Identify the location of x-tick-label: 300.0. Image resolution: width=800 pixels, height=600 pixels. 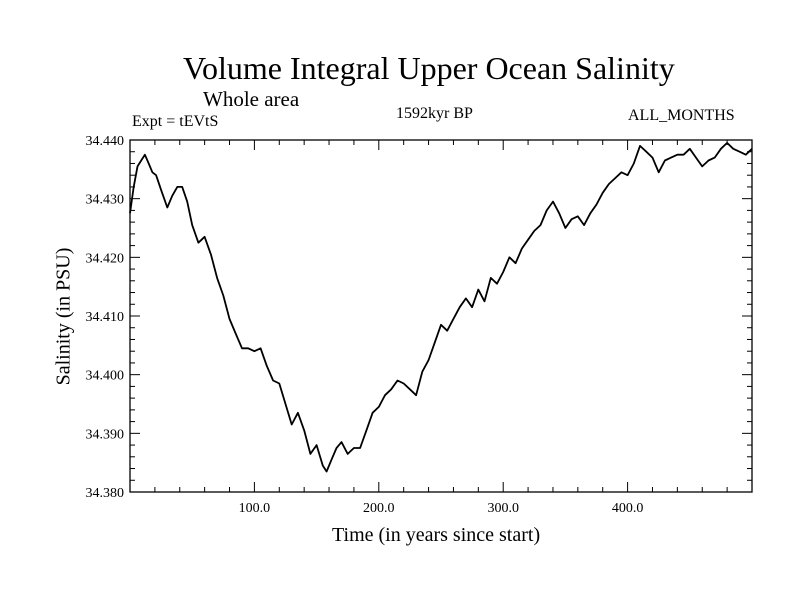
(503, 508).